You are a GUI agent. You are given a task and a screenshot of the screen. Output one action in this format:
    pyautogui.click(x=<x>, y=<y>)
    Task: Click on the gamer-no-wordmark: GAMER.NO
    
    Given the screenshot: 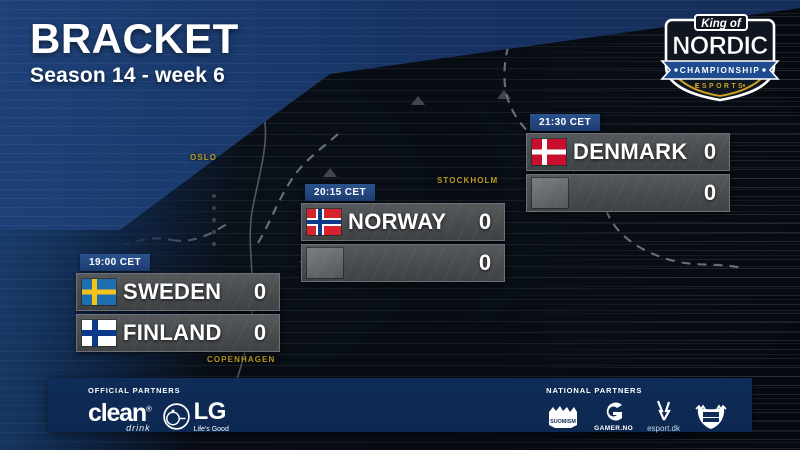 What is the action you would take?
    pyautogui.click(x=614, y=428)
    